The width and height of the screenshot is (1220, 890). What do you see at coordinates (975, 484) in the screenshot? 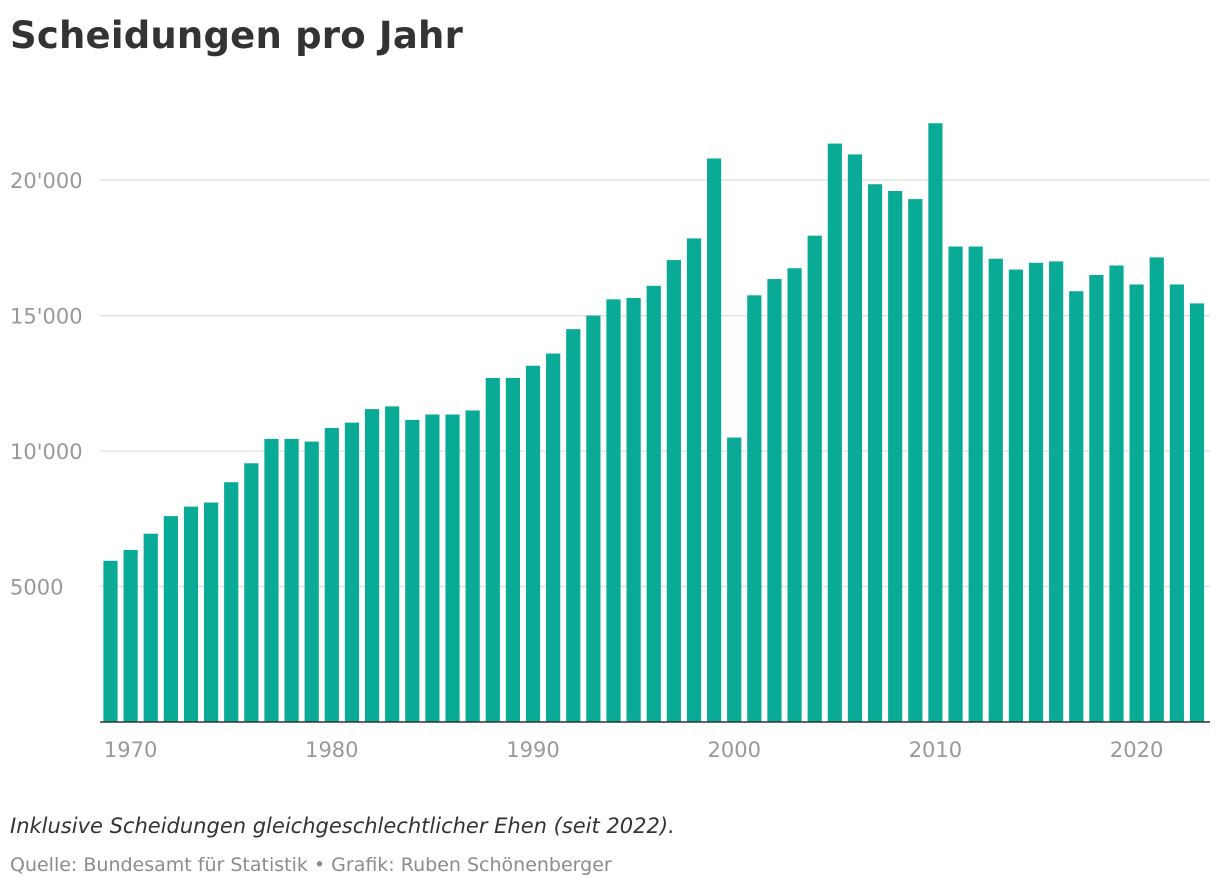
I see `bar-2012` at bounding box center [975, 484].